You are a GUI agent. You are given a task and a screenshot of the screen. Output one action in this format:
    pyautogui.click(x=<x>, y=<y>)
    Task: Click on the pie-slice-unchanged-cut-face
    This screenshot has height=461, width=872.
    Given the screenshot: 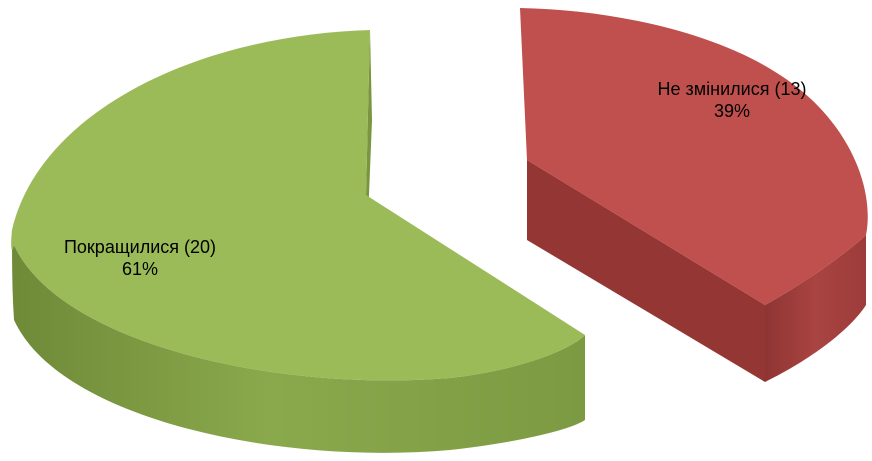 What is the action you would take?
    pyautogui.click(x=646, y=271)
    